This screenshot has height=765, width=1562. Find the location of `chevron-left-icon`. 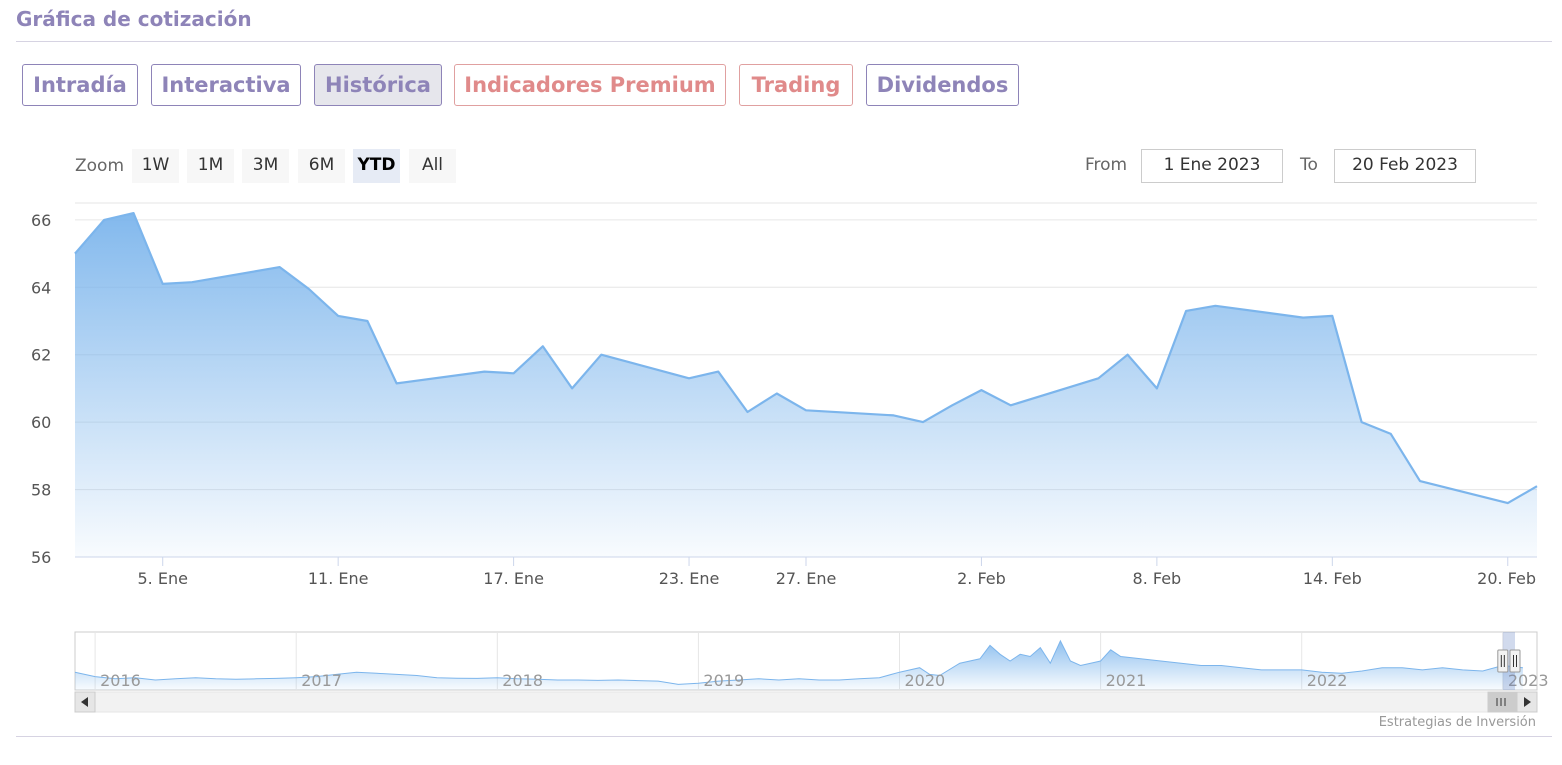

chevron-left-icon is located at coordinates (84, 702).